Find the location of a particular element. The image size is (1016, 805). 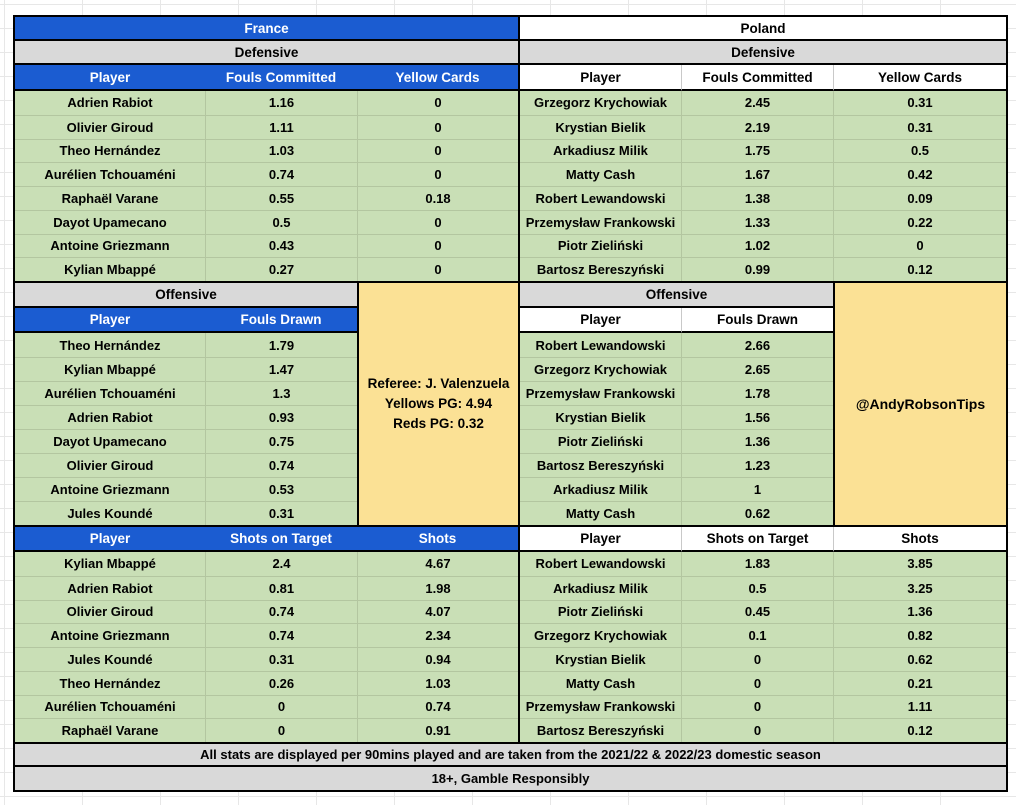

stat-value-cell: 0.27 is located at coordinates (281, 269).